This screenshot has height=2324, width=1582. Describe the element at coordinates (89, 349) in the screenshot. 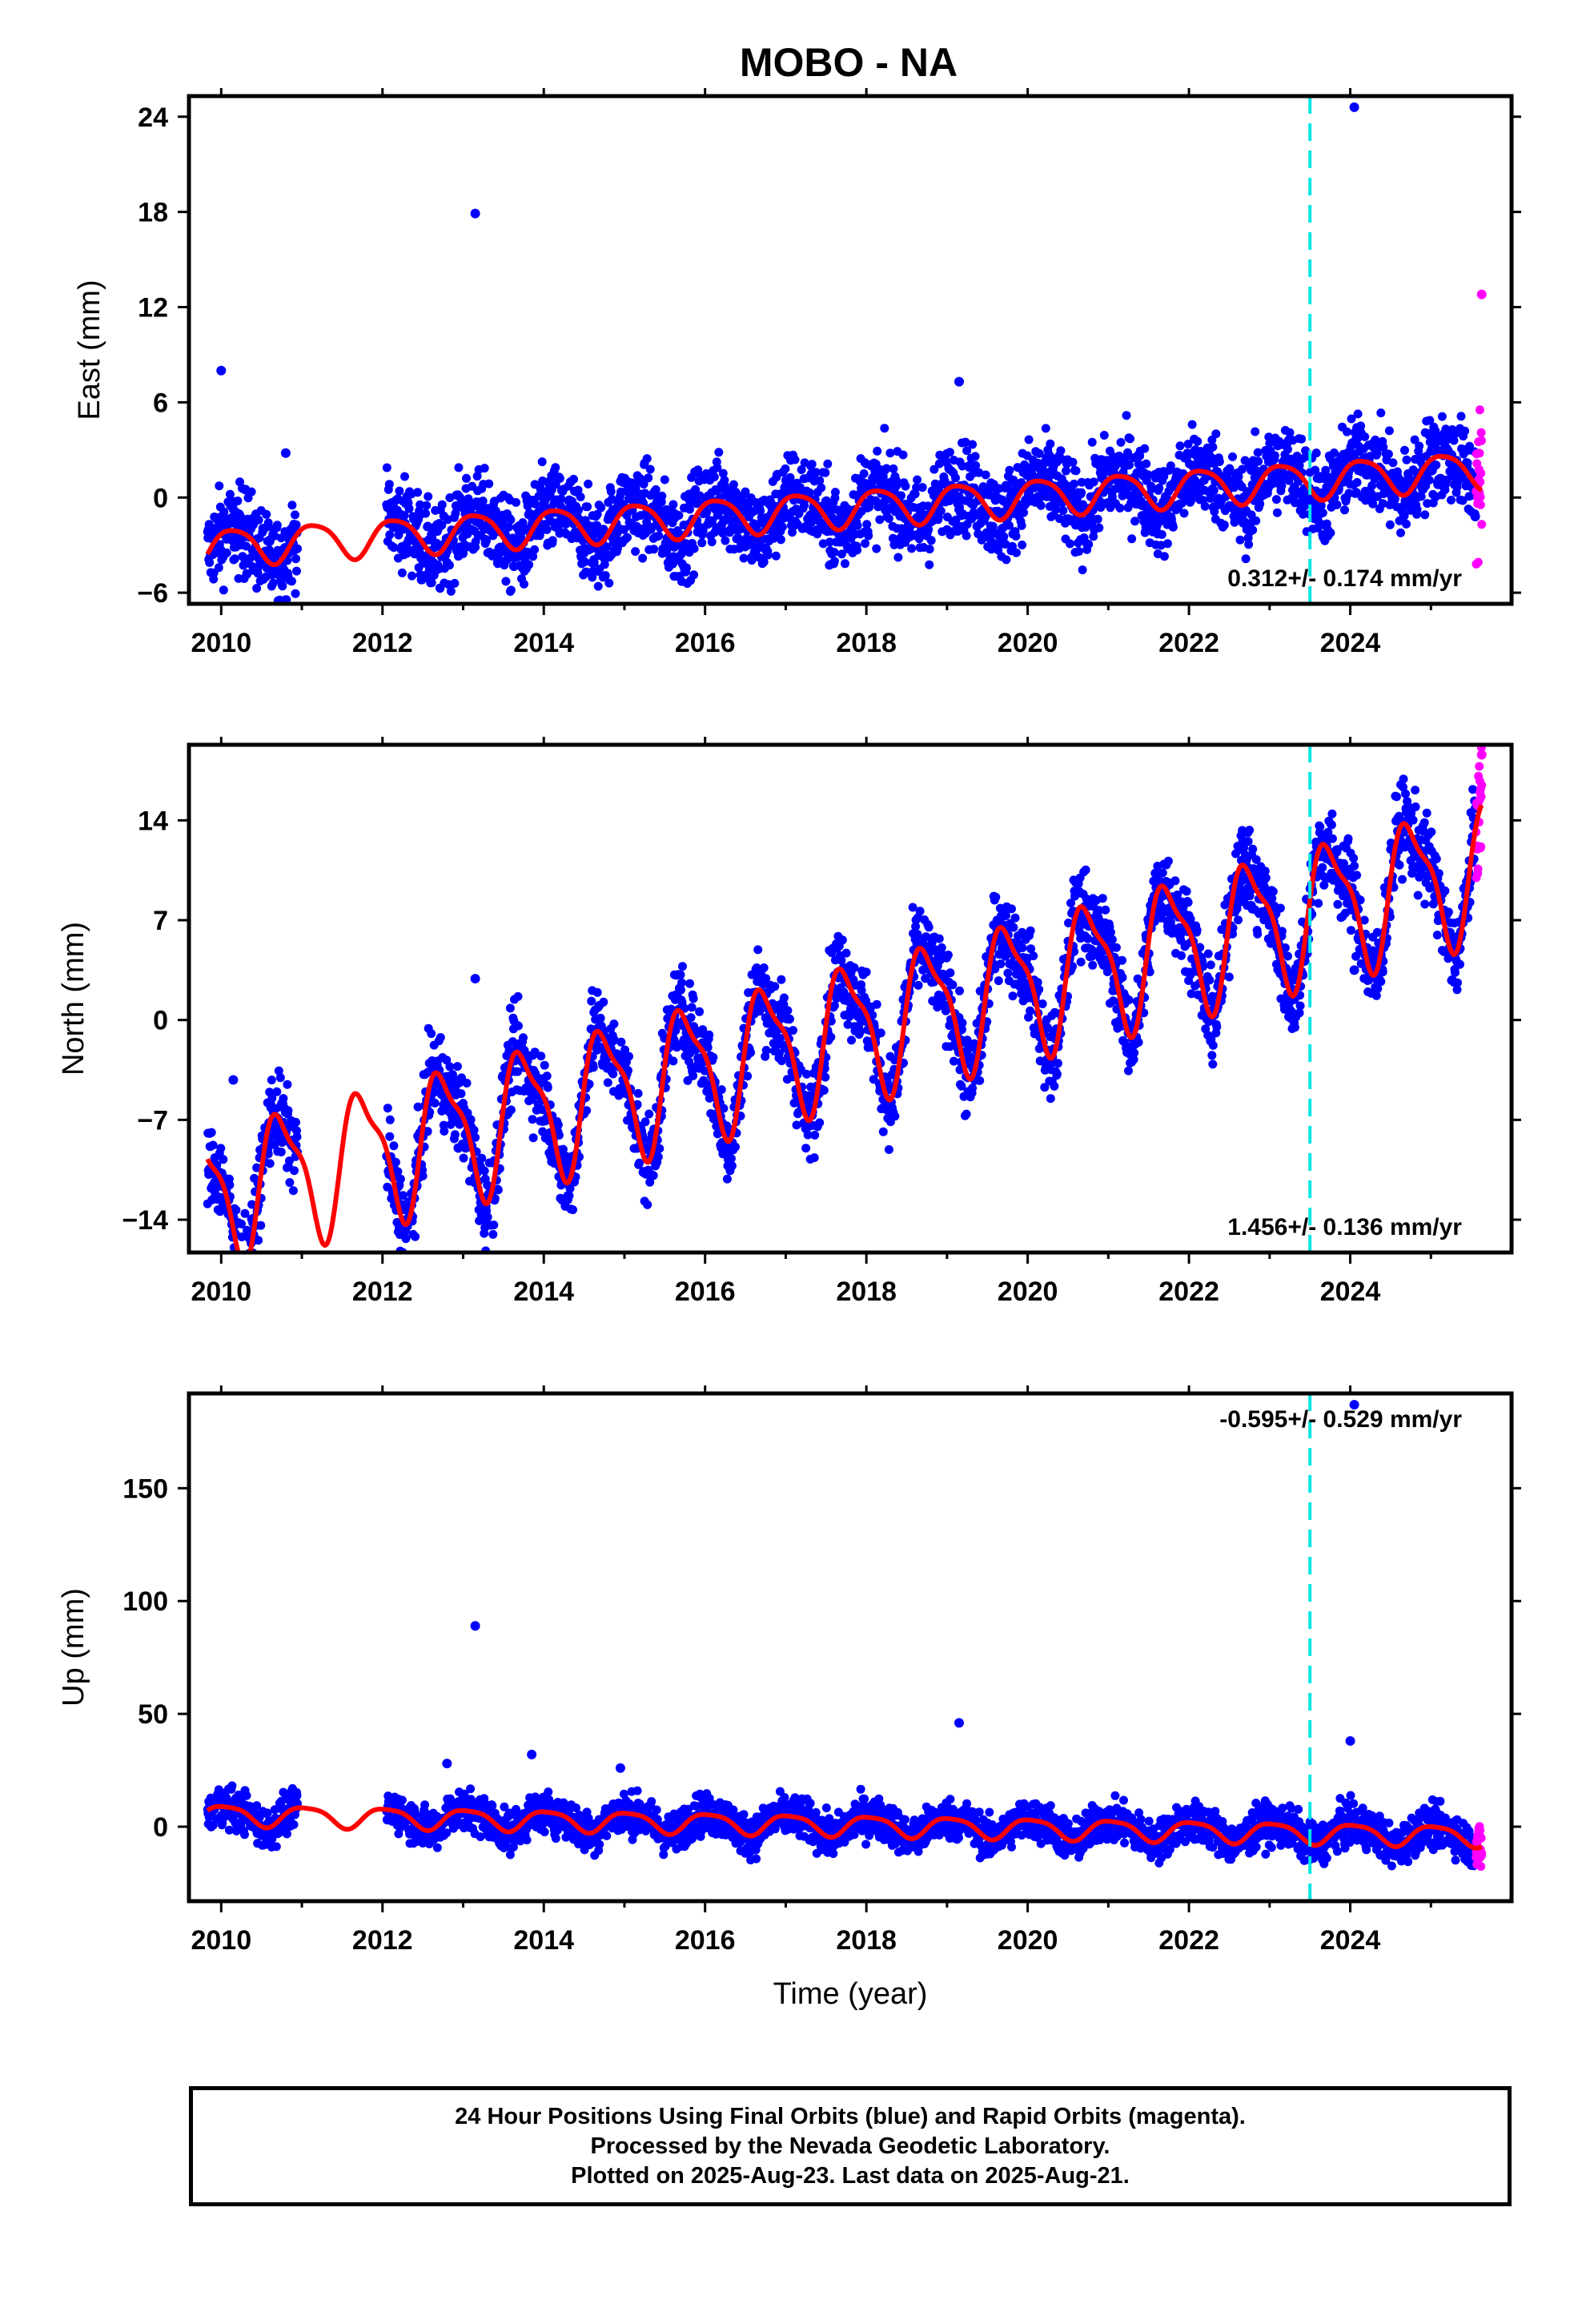

I see `y-axis-label: East (mm)` at that location.